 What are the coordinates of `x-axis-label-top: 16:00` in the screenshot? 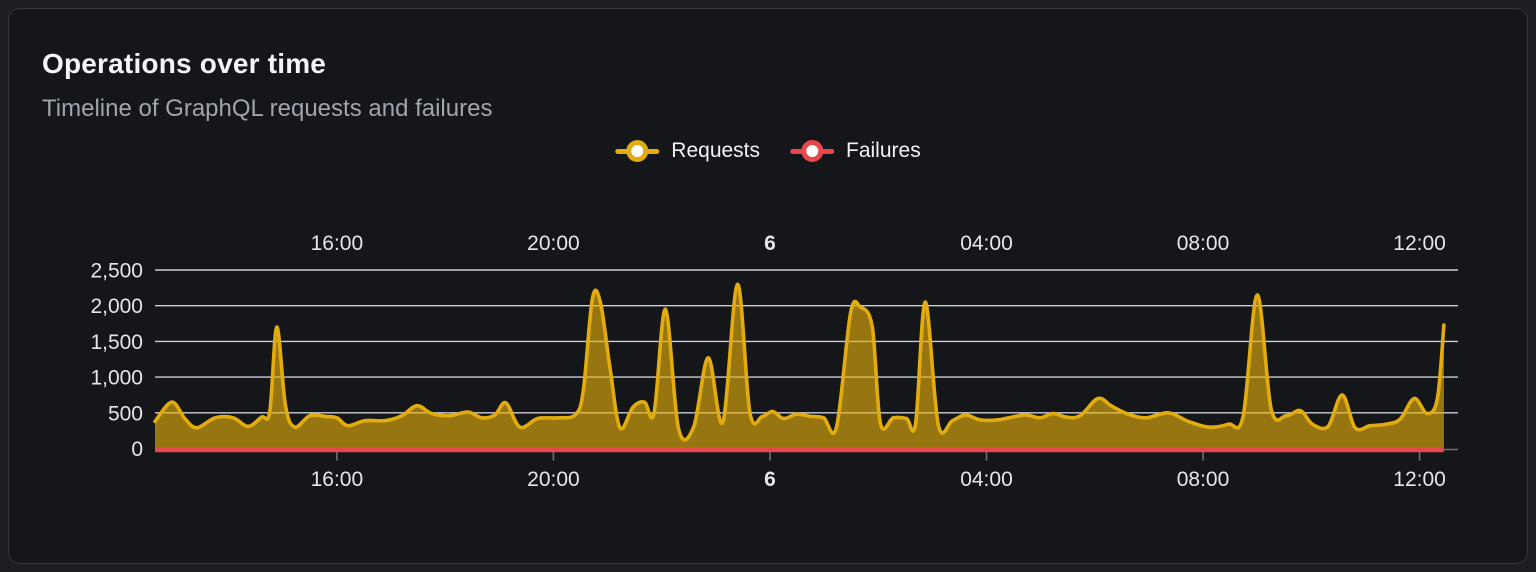 It's located at (337, 243).